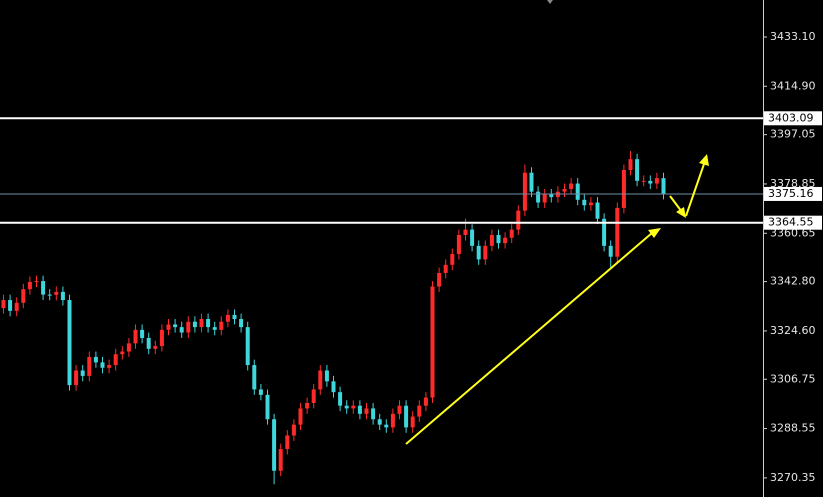  What do you see at coordinates (793, 378) in the screenshot?
I see `y-tick-label: 3306.75` at bounding box center [793, 378].